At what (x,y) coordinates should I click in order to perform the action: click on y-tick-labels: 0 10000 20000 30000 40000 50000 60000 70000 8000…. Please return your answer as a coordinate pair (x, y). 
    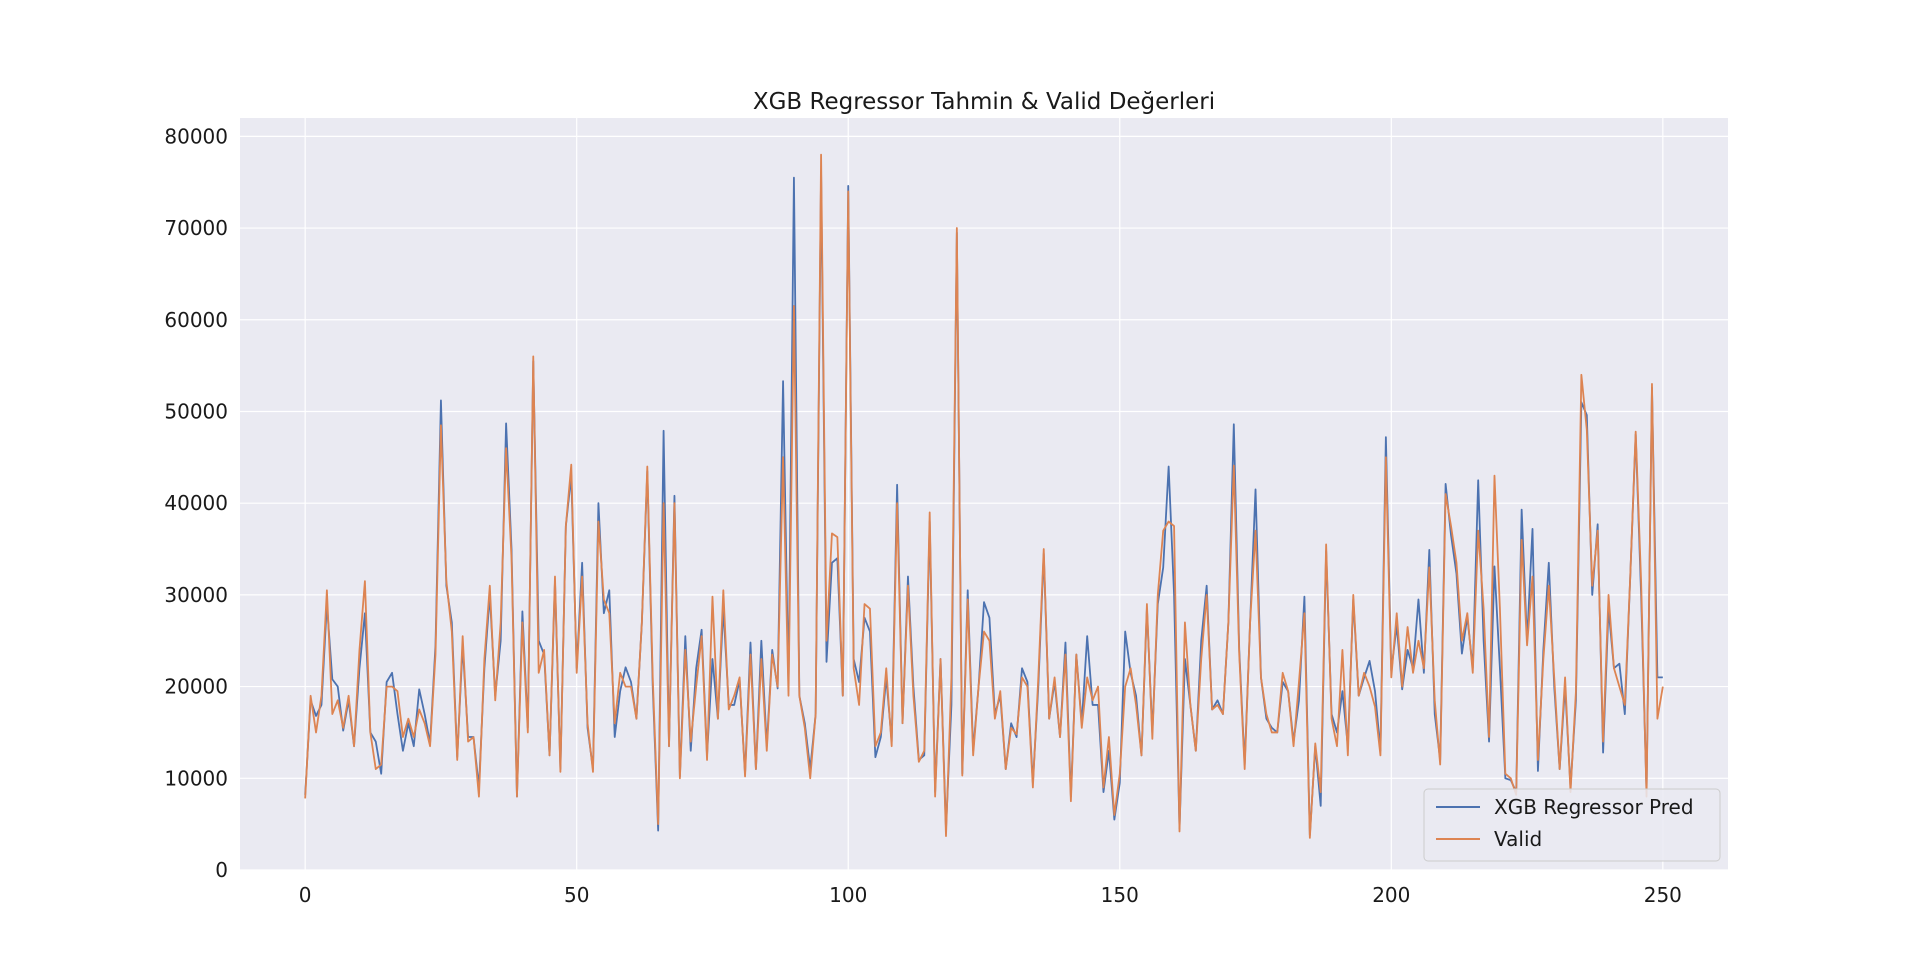
    Looking at the image, I should click on (196, 503).